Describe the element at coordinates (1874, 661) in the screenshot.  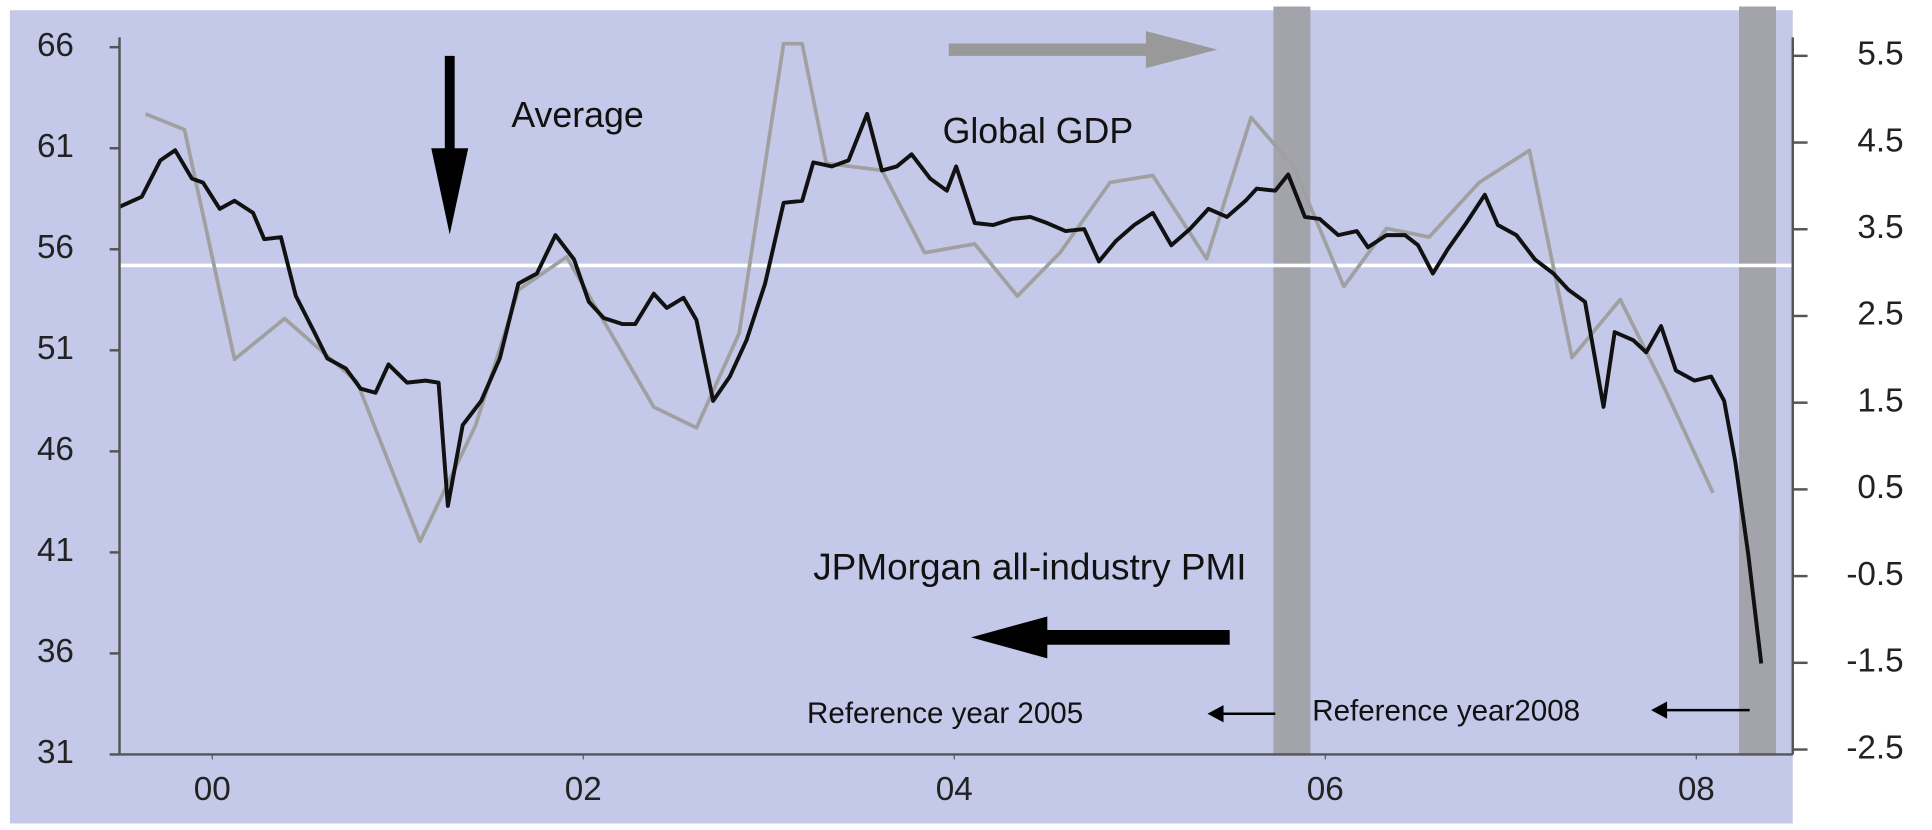
I see `y2-tick-label: -1.5` at that location.